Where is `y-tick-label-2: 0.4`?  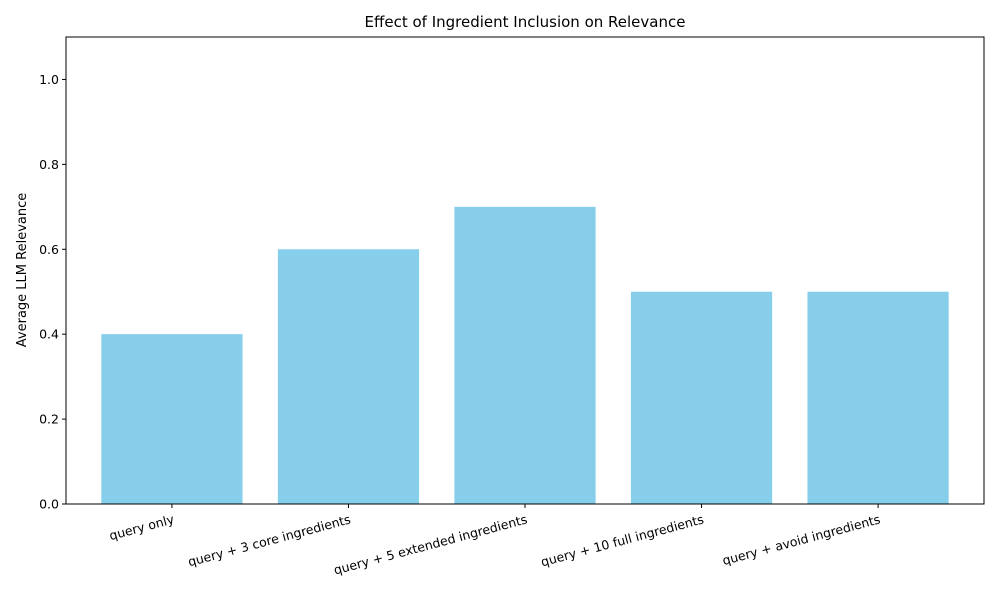 y-tick-label-2: 0.4 is located at coordinates (49, 334).